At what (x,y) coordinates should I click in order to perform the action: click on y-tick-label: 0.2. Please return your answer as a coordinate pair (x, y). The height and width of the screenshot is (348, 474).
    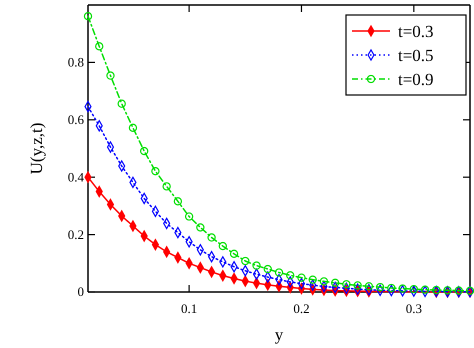
    Looking at the image, I should click on (76, 234).